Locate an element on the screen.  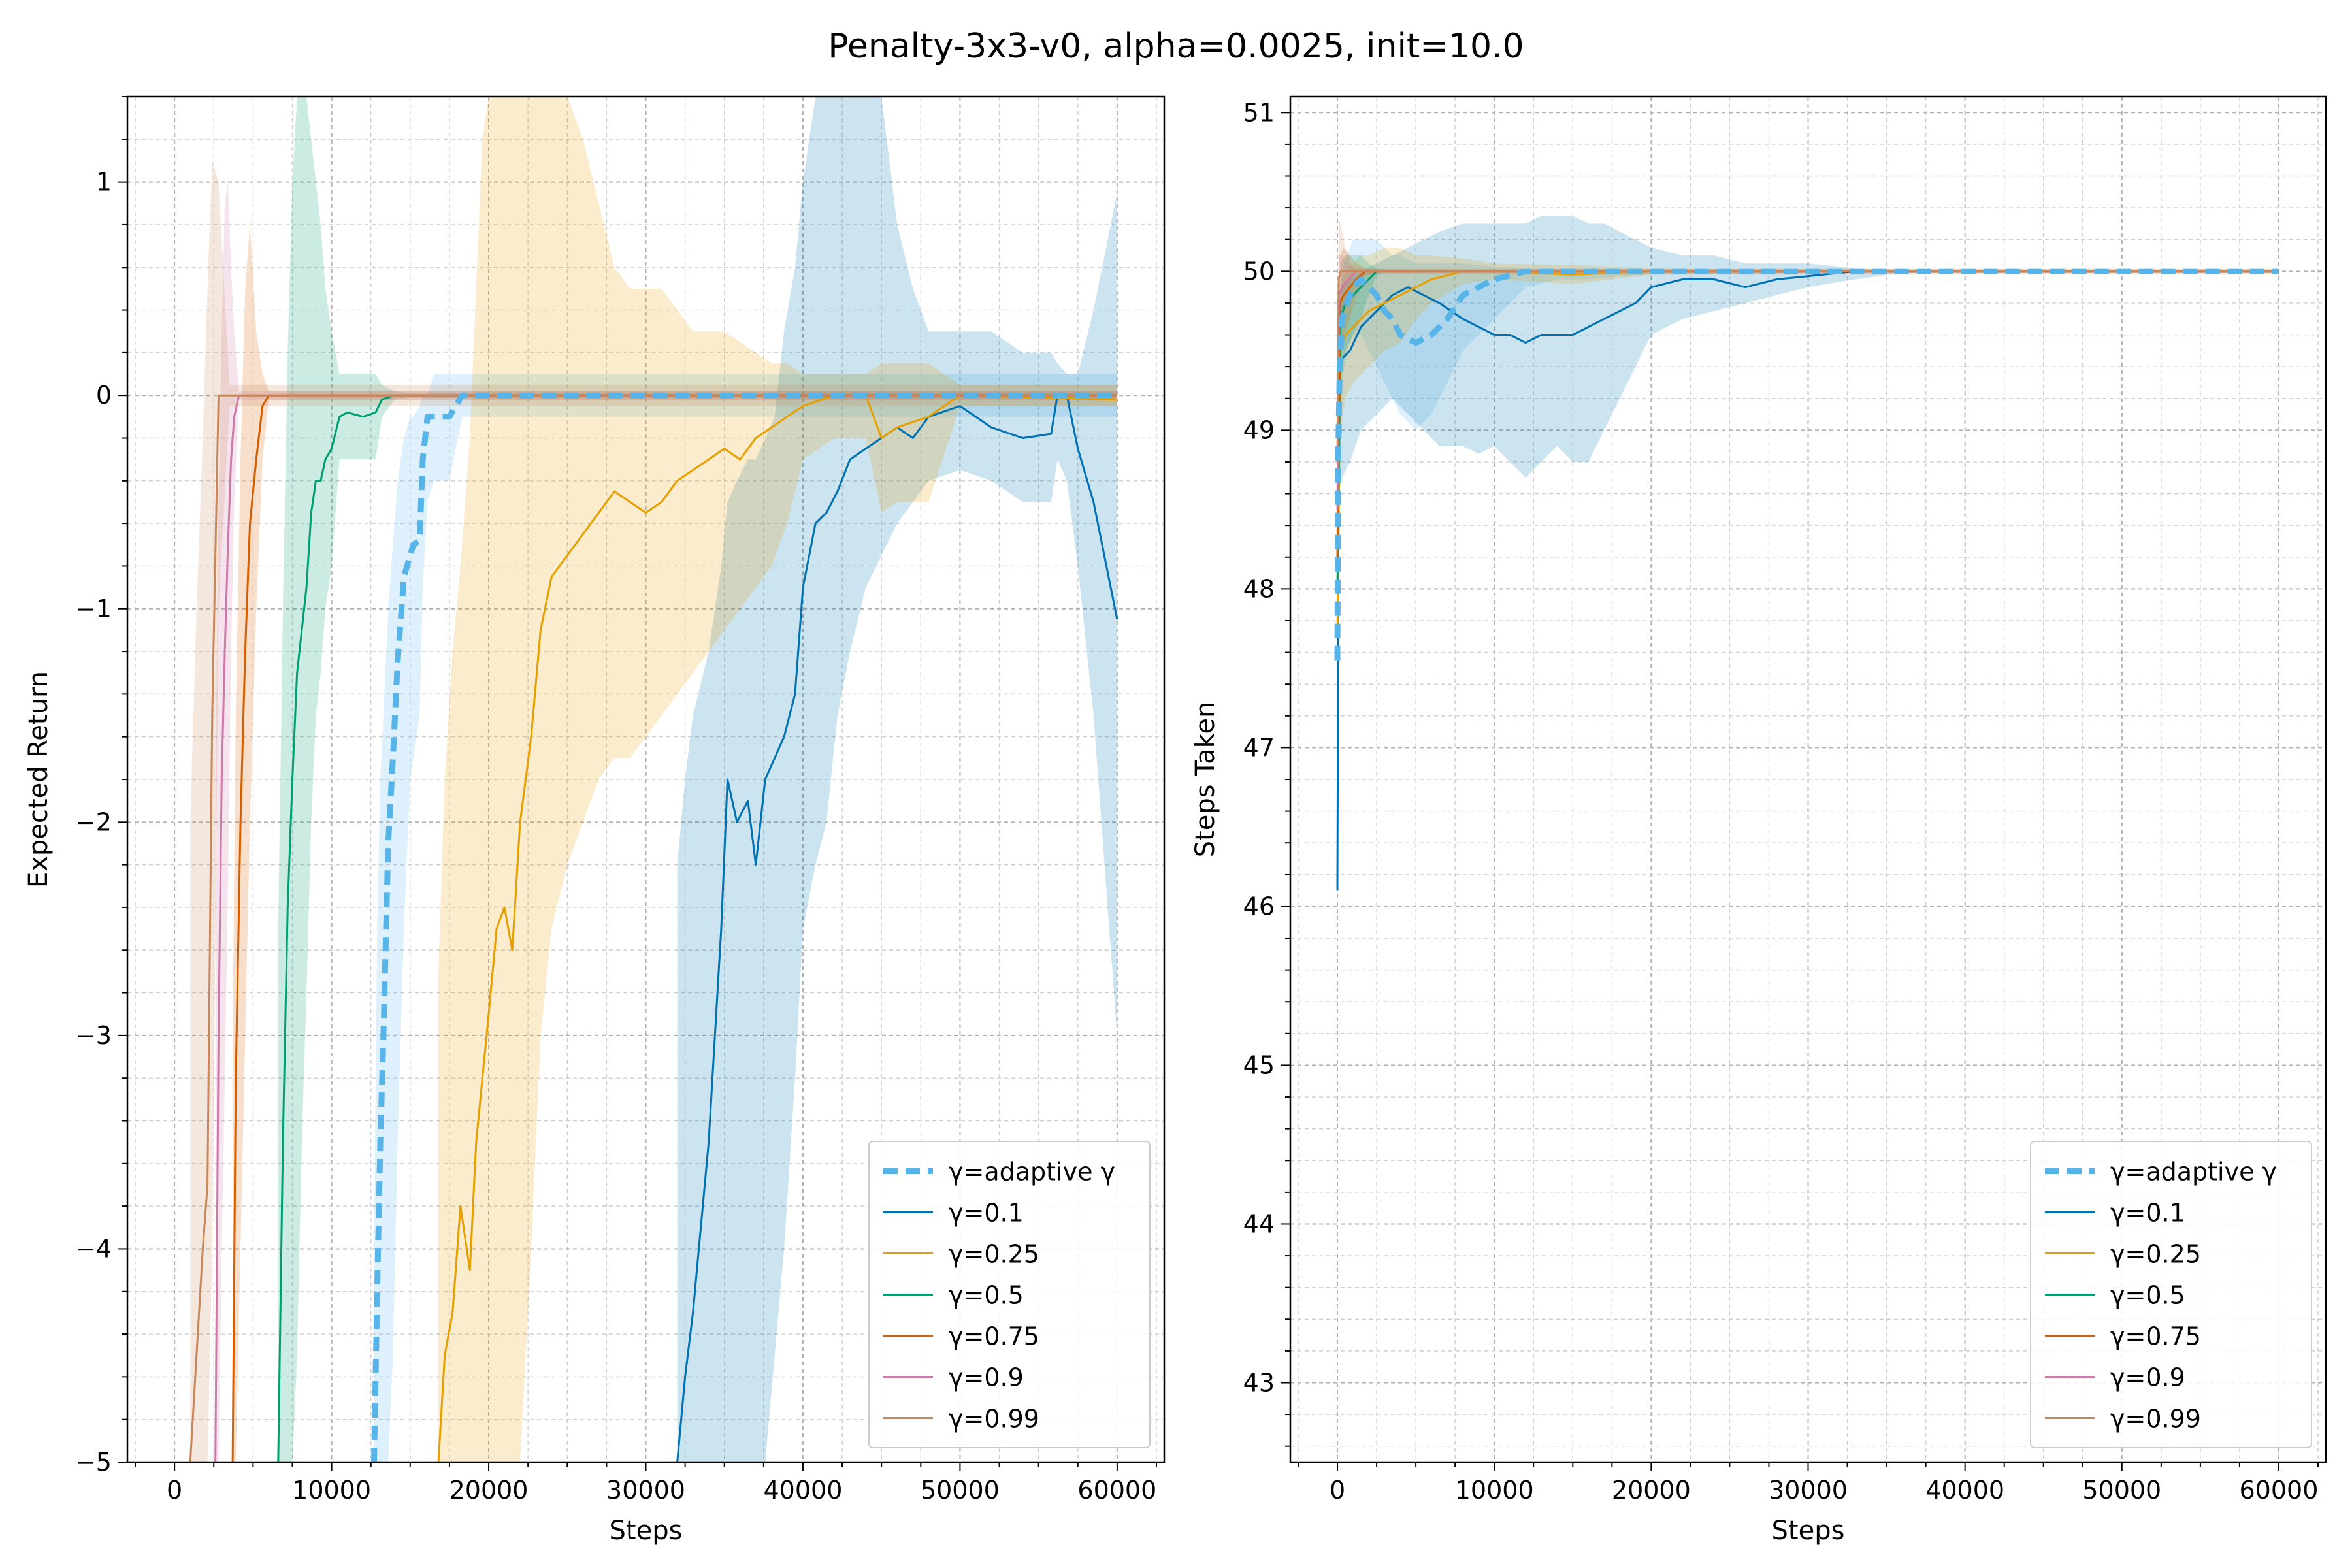
right-y-axis-label: Steps Taken is located at coordinates (1205, 780).